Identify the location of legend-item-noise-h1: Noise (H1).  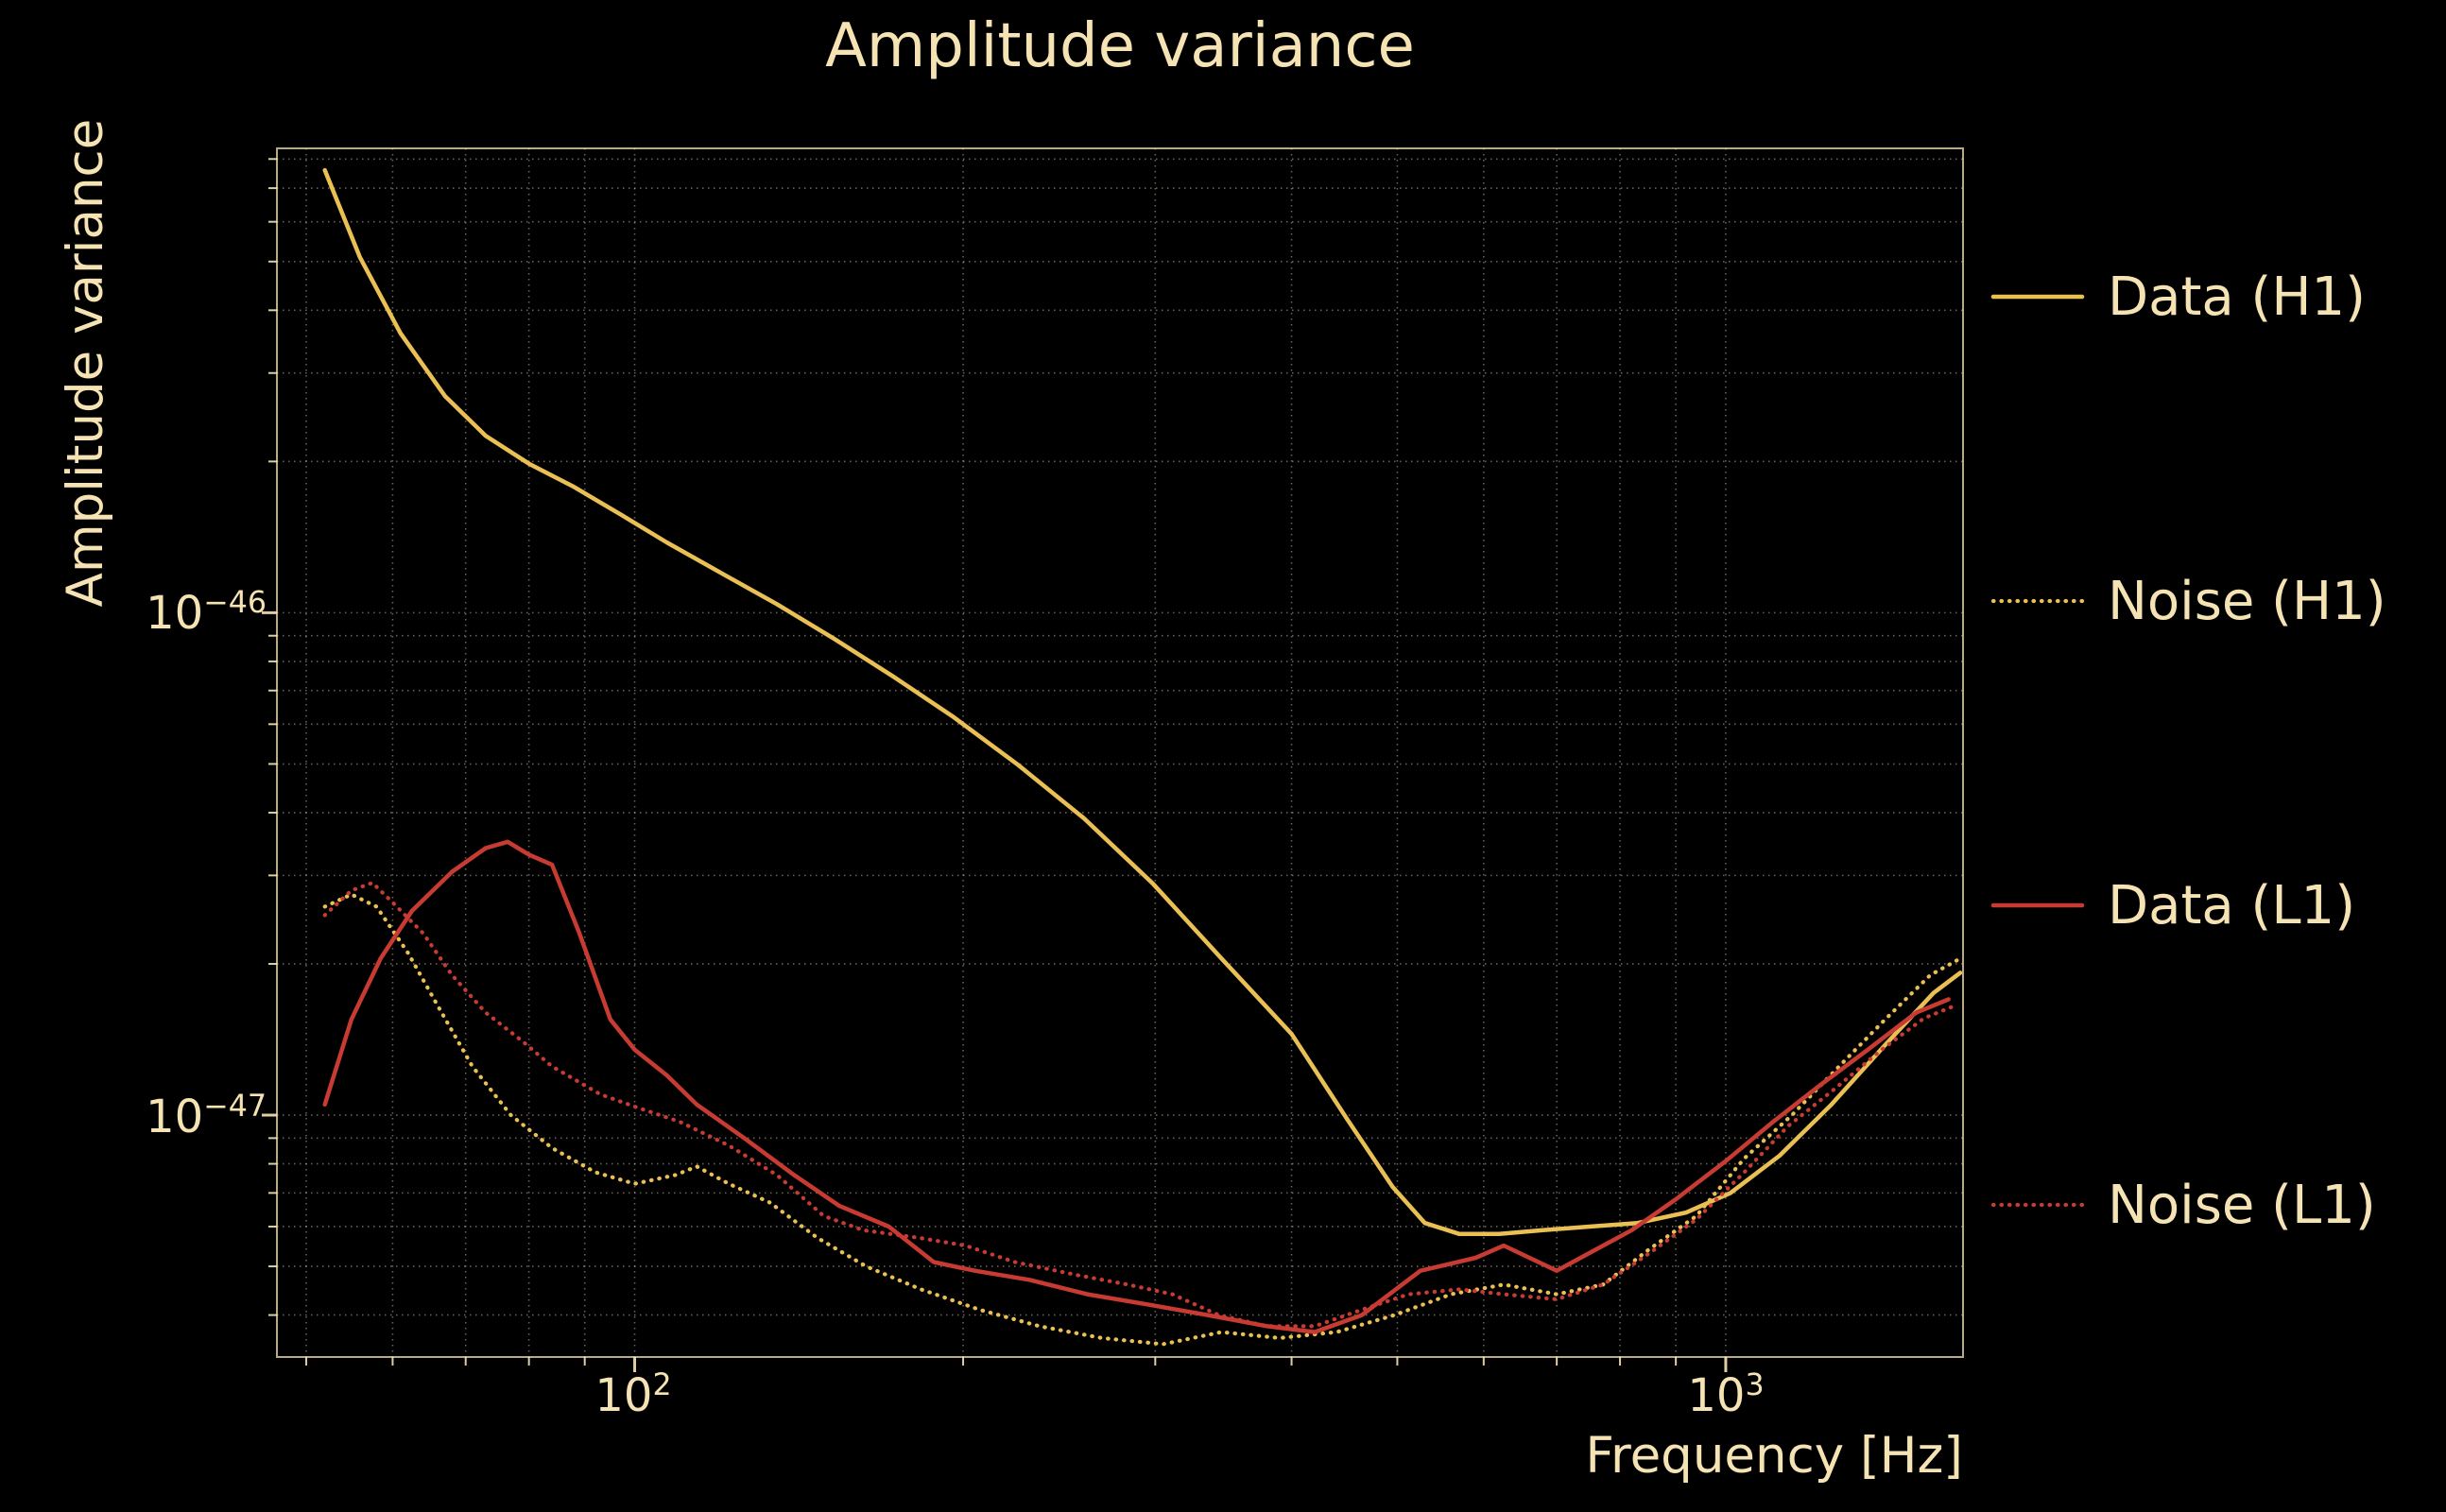
(2188, 601).